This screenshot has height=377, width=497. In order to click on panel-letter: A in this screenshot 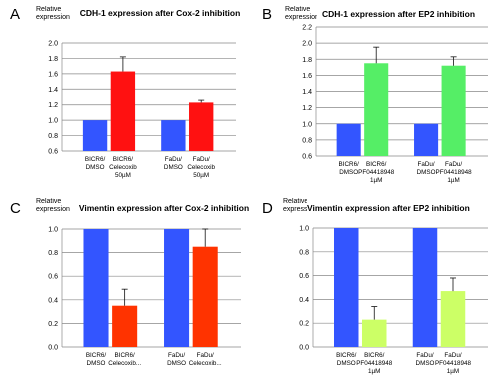, I will do `click(15, 14)`.